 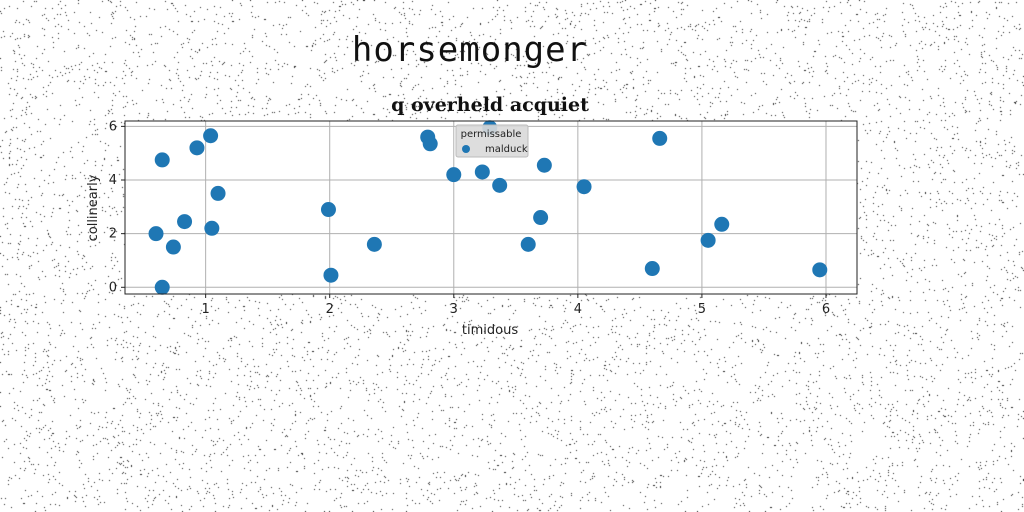 What do you see at coordinates (826, 309) in the screenshot?
I see `x-tick-label: 6` at bounding box center [826, 309].